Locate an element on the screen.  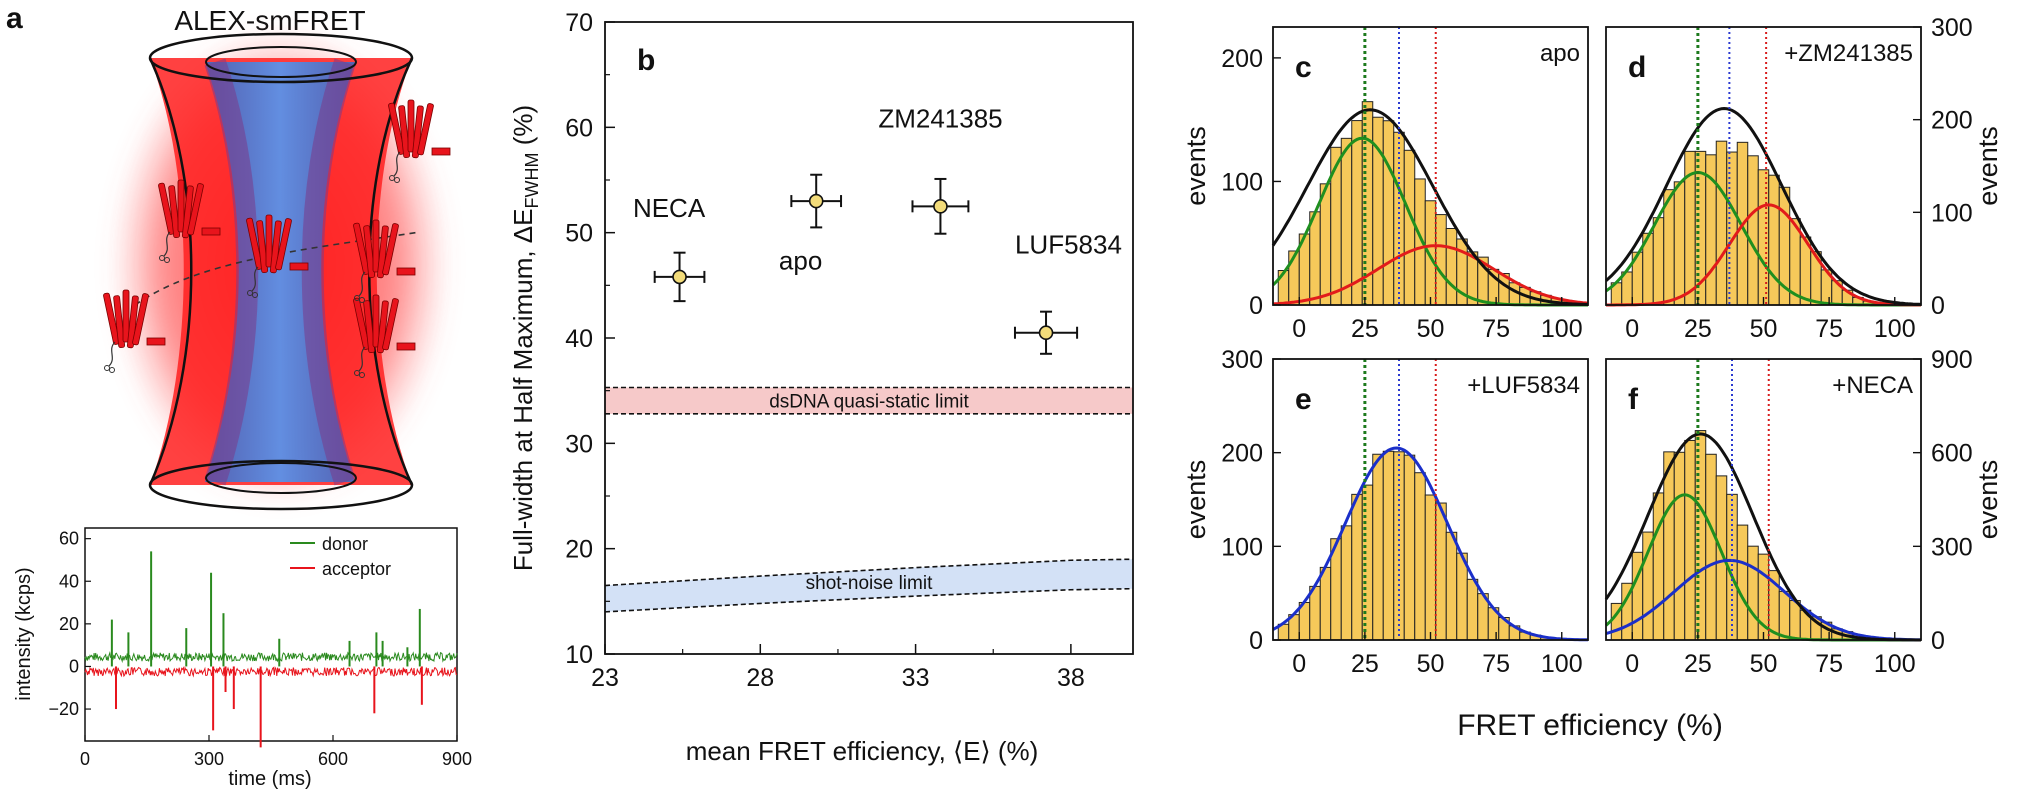
trace-ytick-label: 40 is located at coordinates (69, 581).